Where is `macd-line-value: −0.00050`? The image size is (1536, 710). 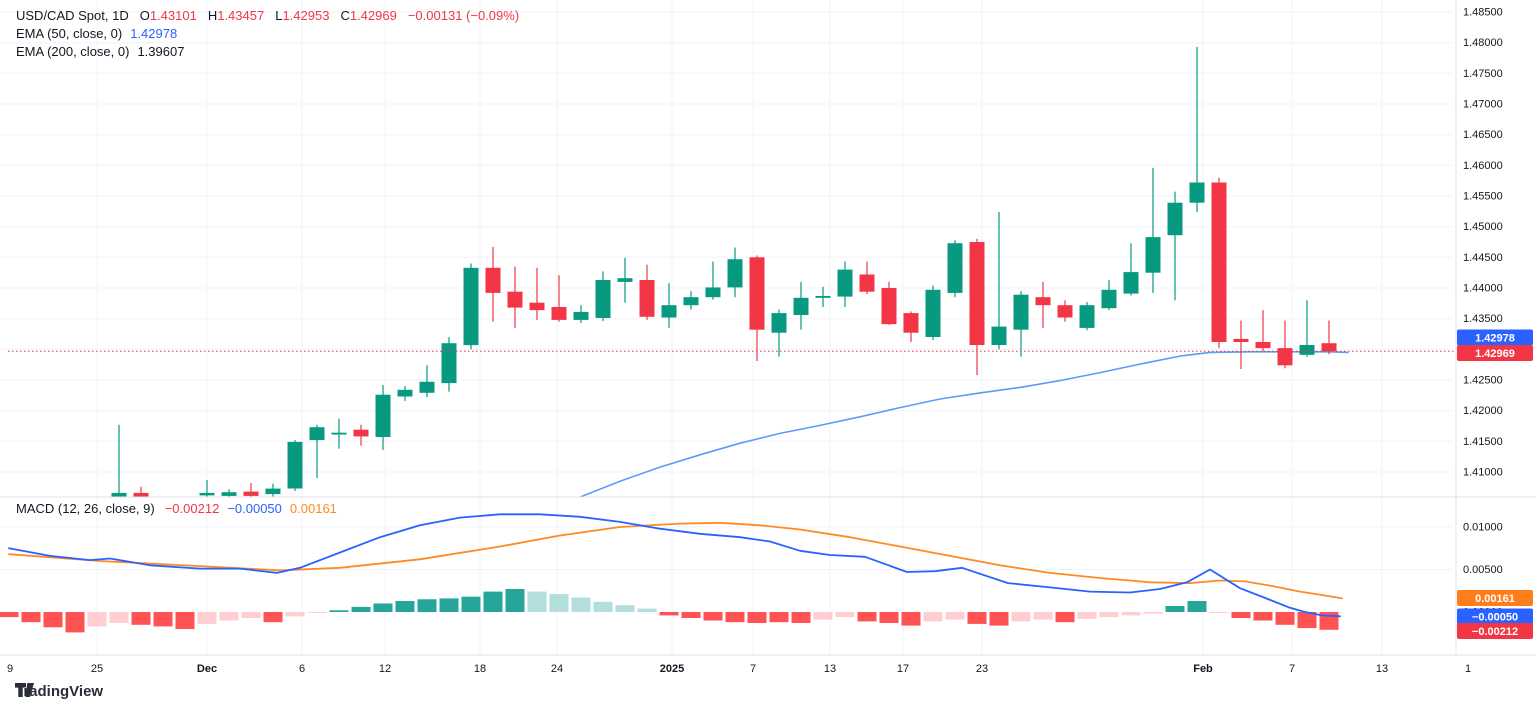
macd-line-value: −0.00050 is located at coordinates (254, 508).